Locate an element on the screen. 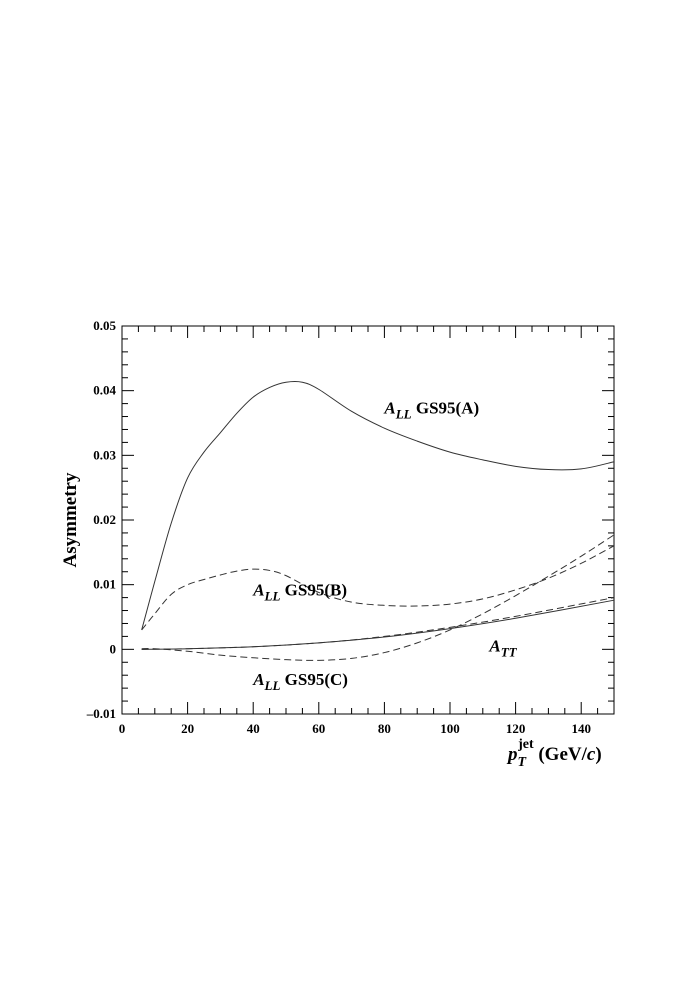  curve-label-2: ALL GS95(B) is located at coordinates (299, 592).